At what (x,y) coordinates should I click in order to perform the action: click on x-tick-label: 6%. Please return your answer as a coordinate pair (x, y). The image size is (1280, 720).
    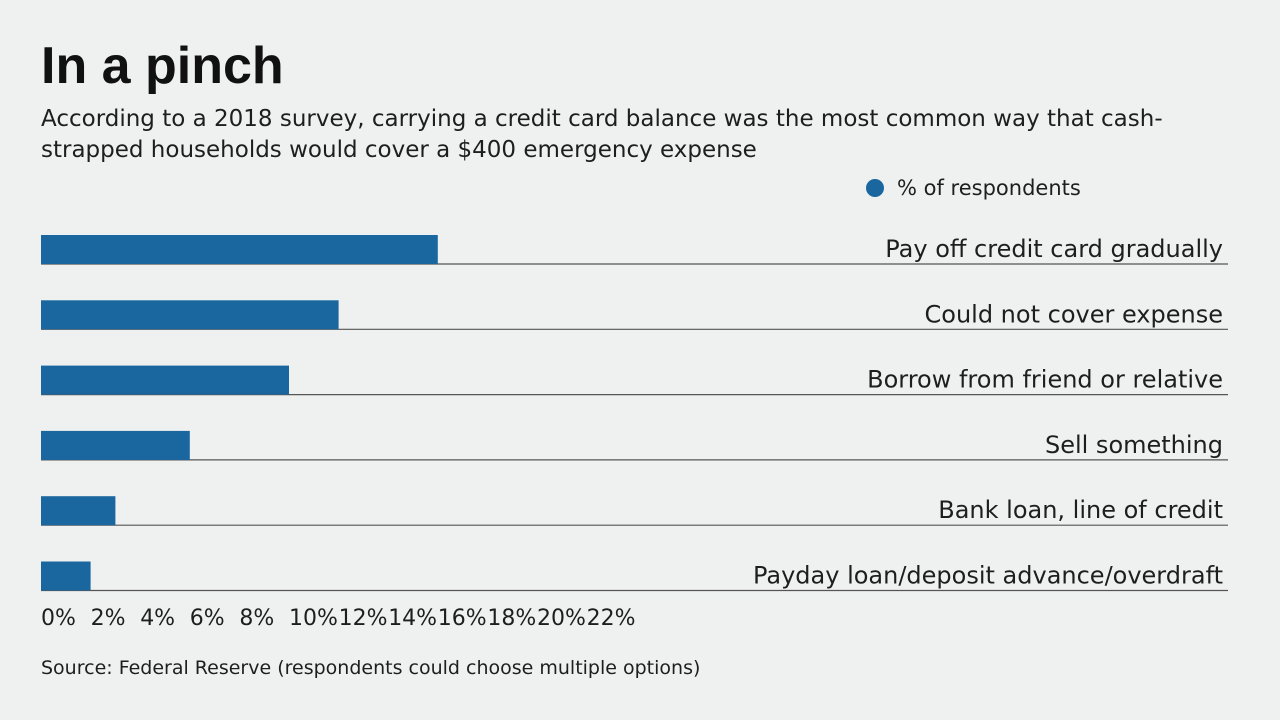
    Looking at the image, I should click on (207, 618).